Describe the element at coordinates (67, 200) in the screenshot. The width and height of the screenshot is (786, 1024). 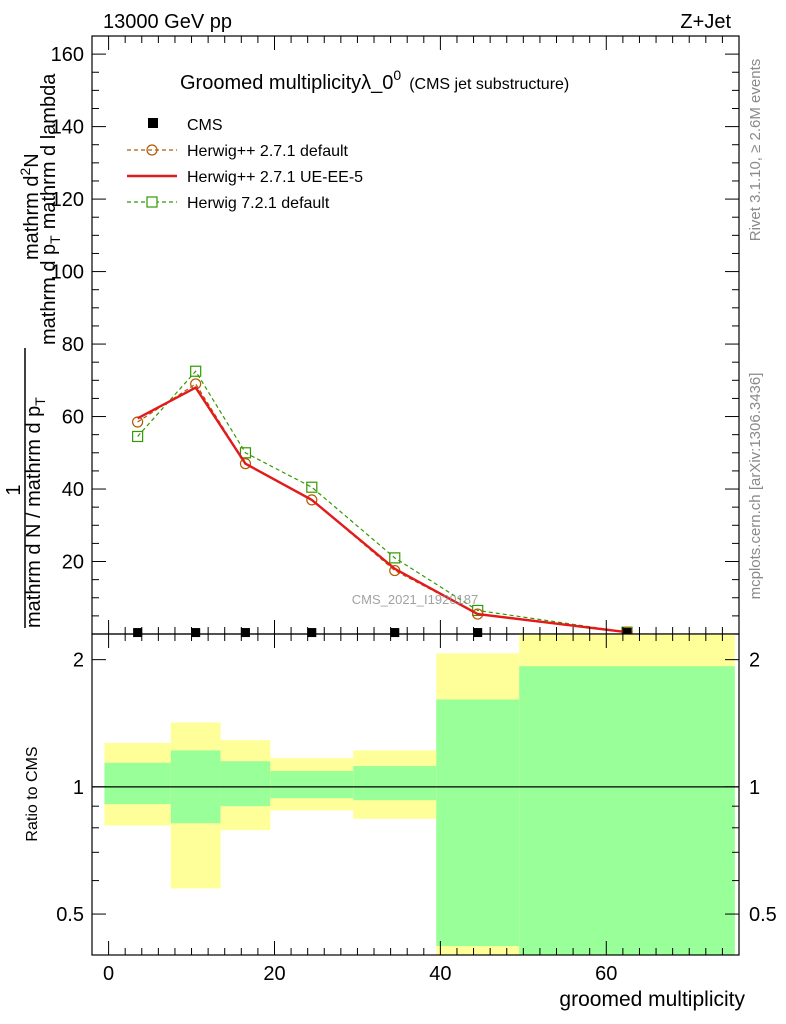
I see `main-y-tick-label: 120` at that location.